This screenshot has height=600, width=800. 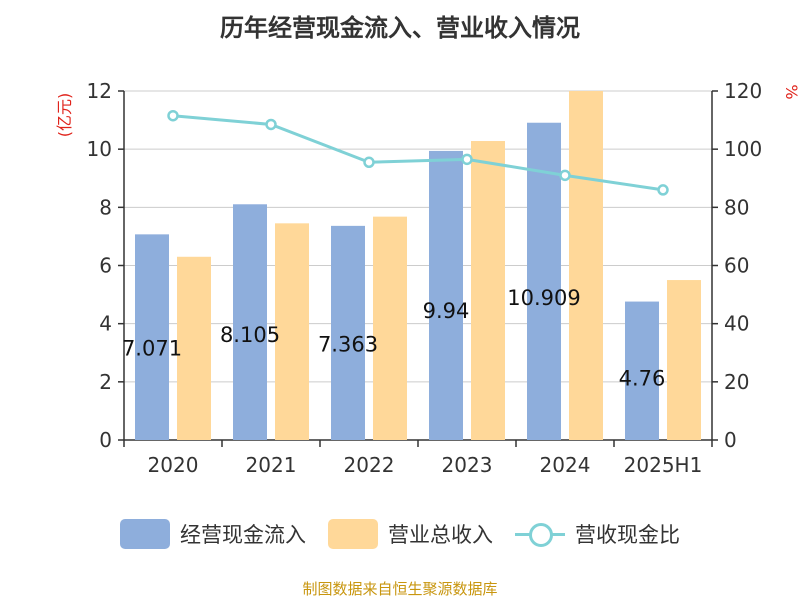 What do you see at coordinates (152, 348) in the screenshot?
I see `data-label-cash-inflow: 7.071` at bounding box center [152, 348].